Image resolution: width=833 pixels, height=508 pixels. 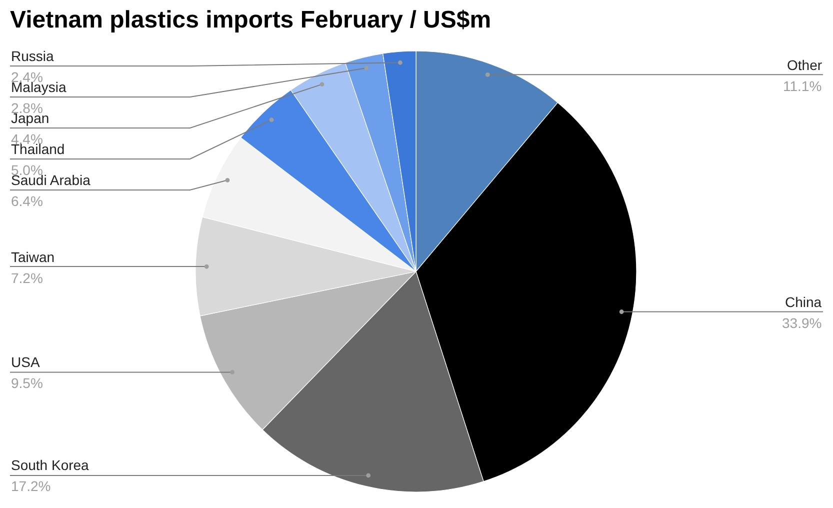 What do you see at coordinates (802, 86) in the screenshot?
I see `data-label: 11.1%` at bounding box center [802, 86].